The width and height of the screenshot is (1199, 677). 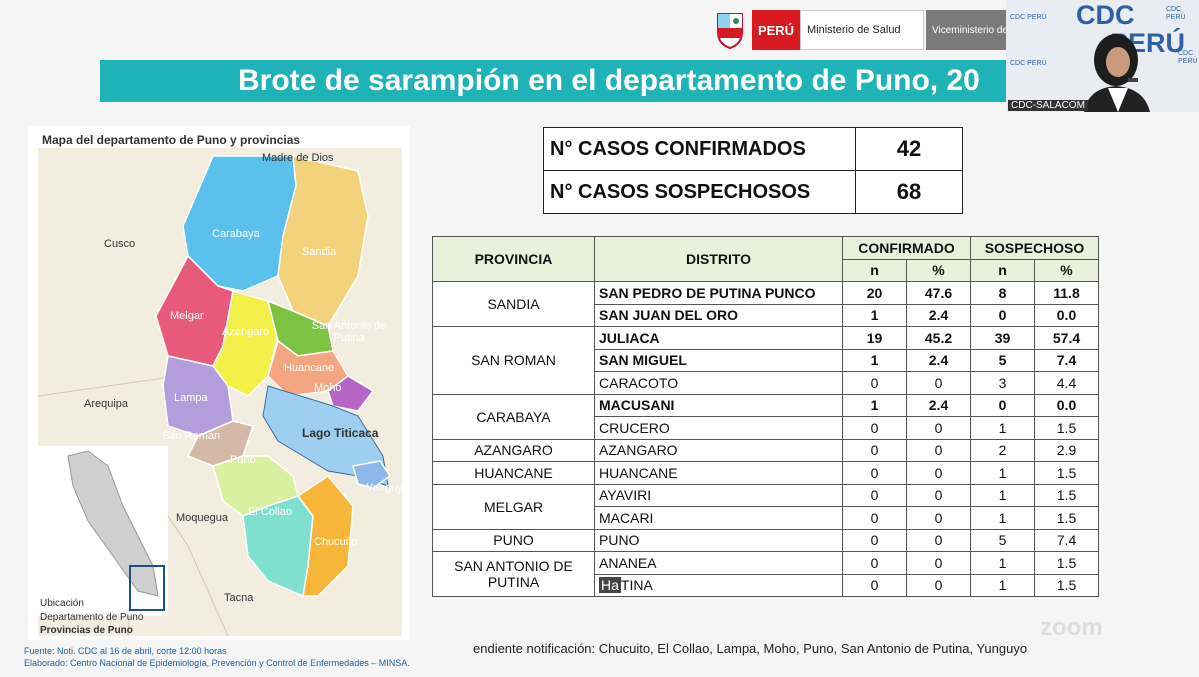 I want to click on provincia-cell: CARABAYA, so click(x=513, y=416).